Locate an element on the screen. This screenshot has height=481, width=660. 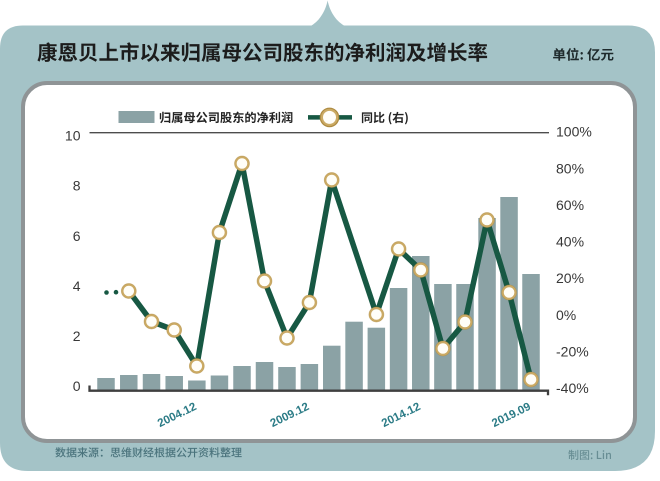
svg-text: 8 is located at coordinates (77, 186).